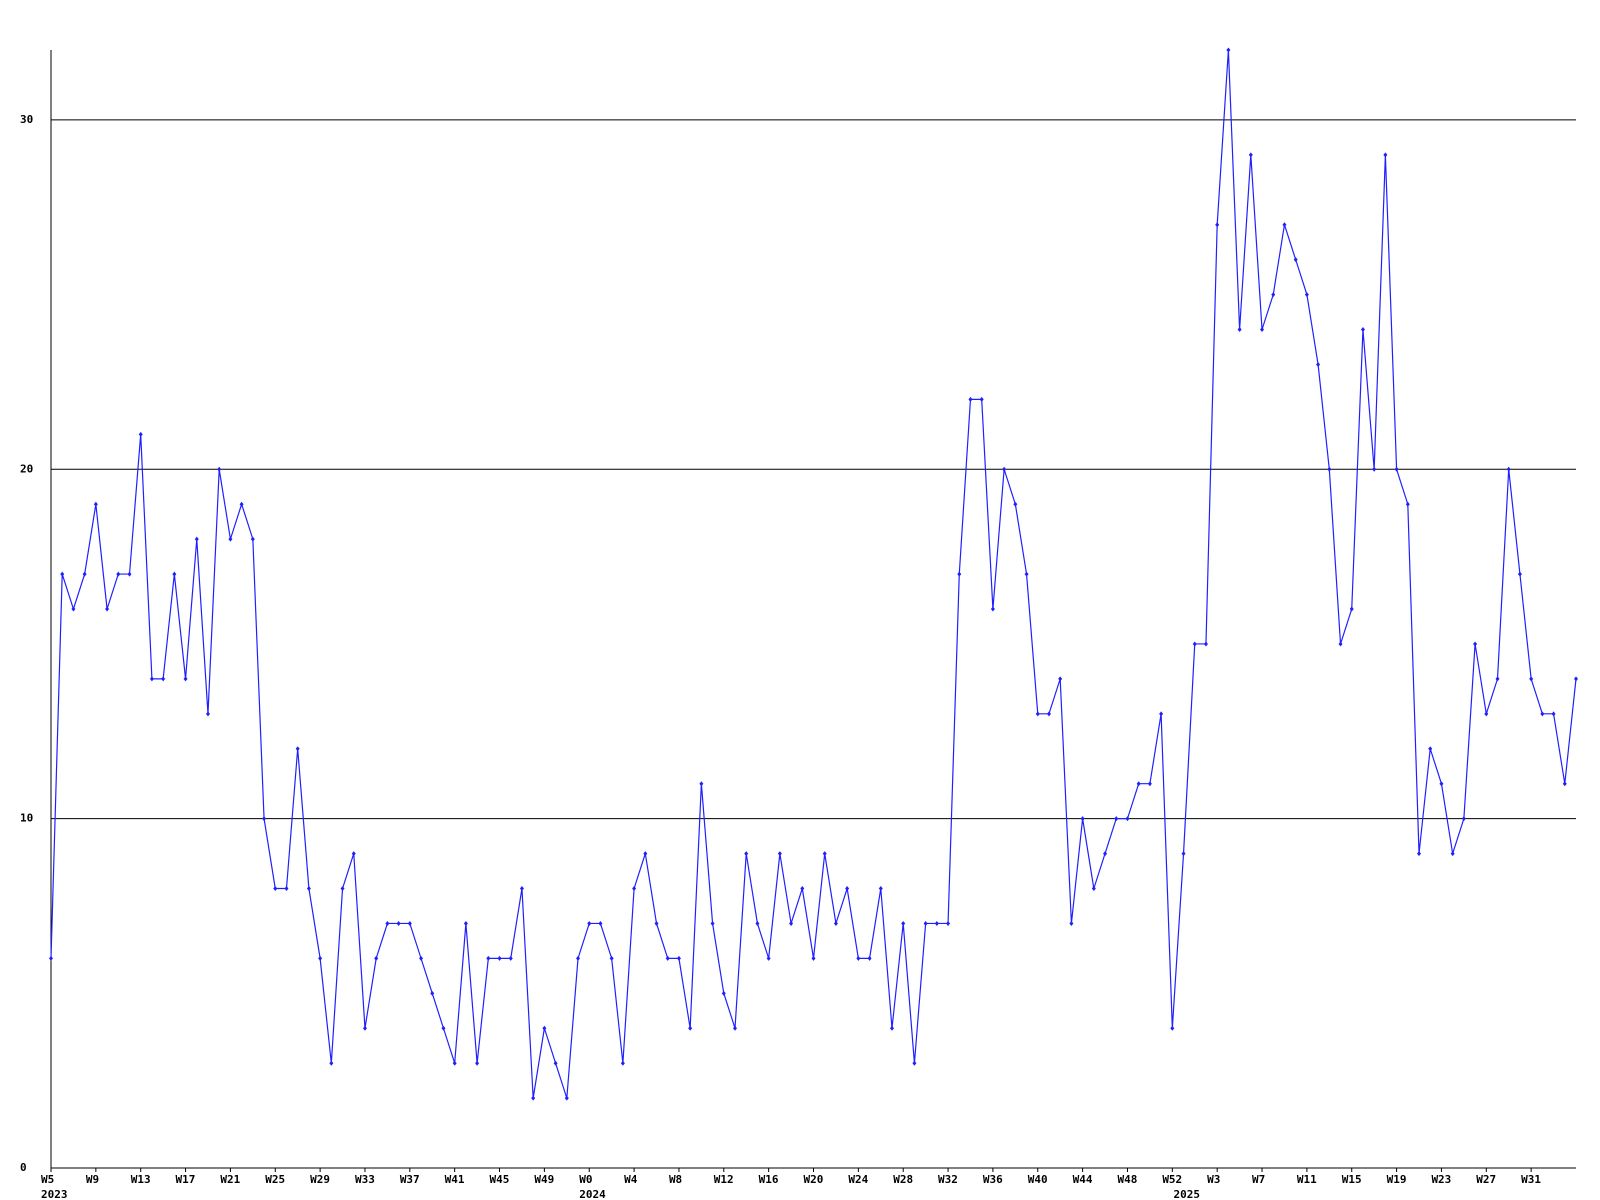 The height and width of the screenshot is (1200, 1600). I want to click on x-tick-label: W15, so click(1352, 1179).